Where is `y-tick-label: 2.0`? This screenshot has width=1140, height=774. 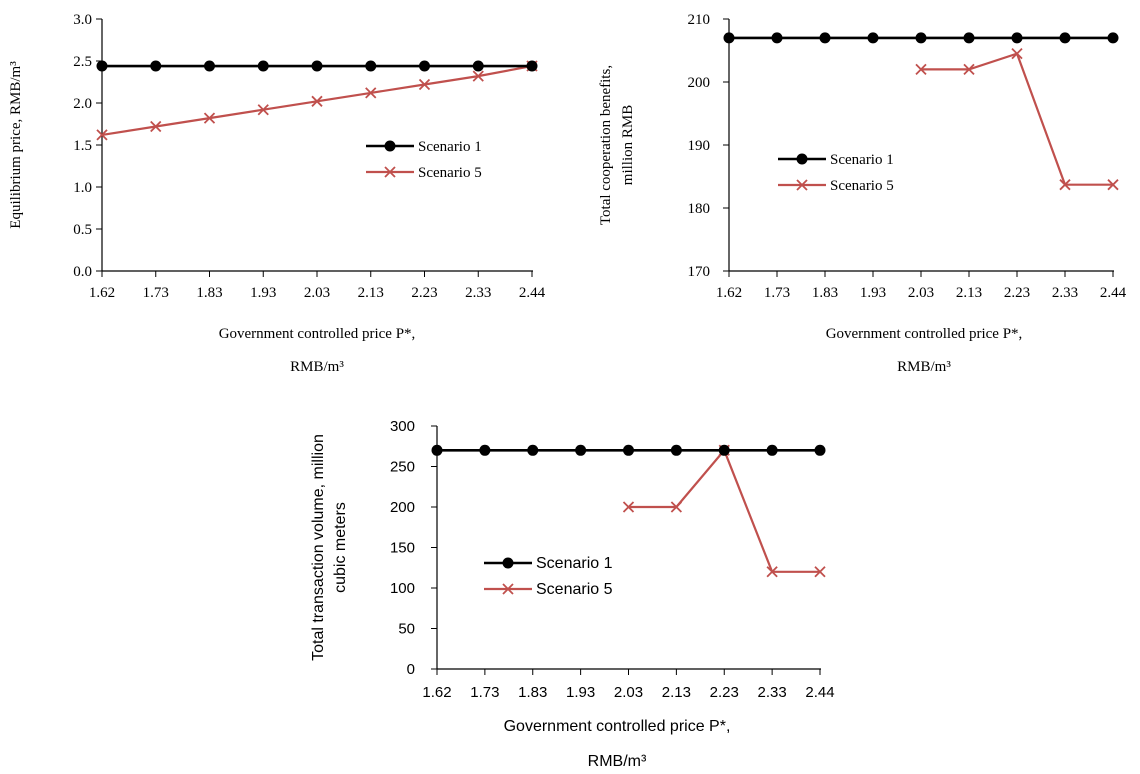 y-tick-label: 2.0 is located at coordinates (82, 104).